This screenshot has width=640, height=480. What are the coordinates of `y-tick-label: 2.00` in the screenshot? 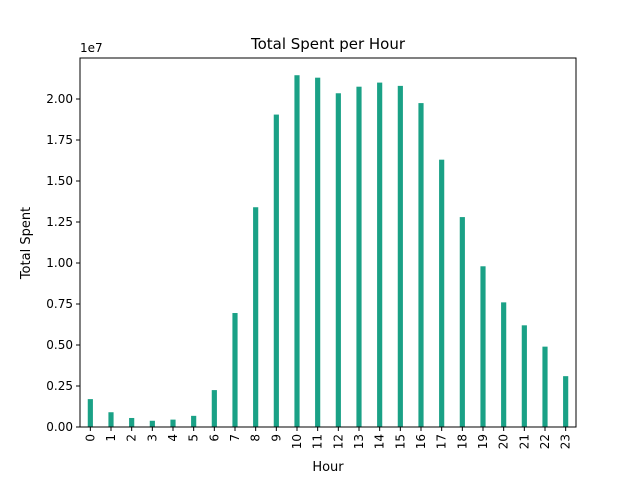 It's located at (59, 99).